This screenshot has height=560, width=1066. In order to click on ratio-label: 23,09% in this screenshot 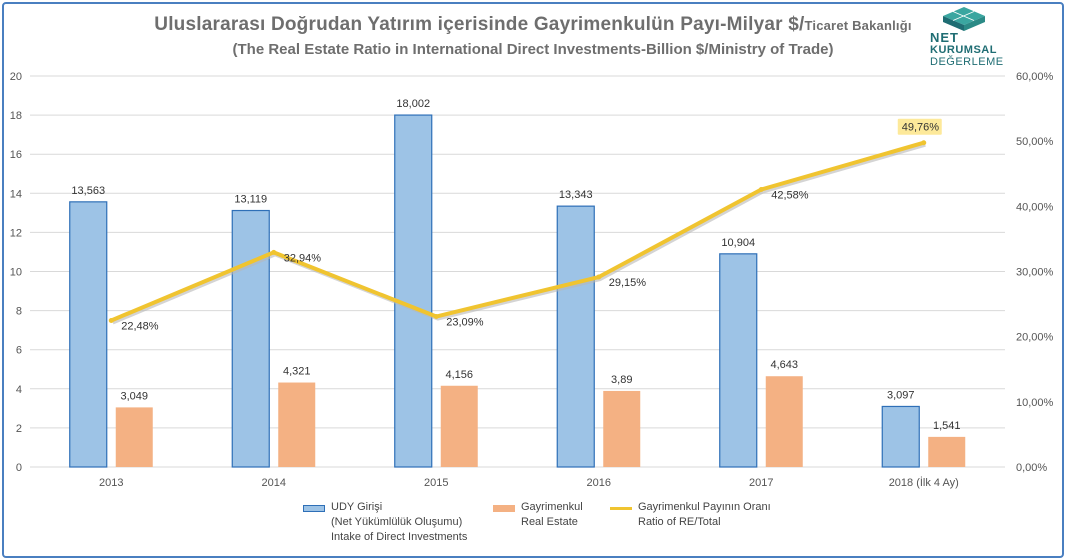, I will do `click(465, 323)`.